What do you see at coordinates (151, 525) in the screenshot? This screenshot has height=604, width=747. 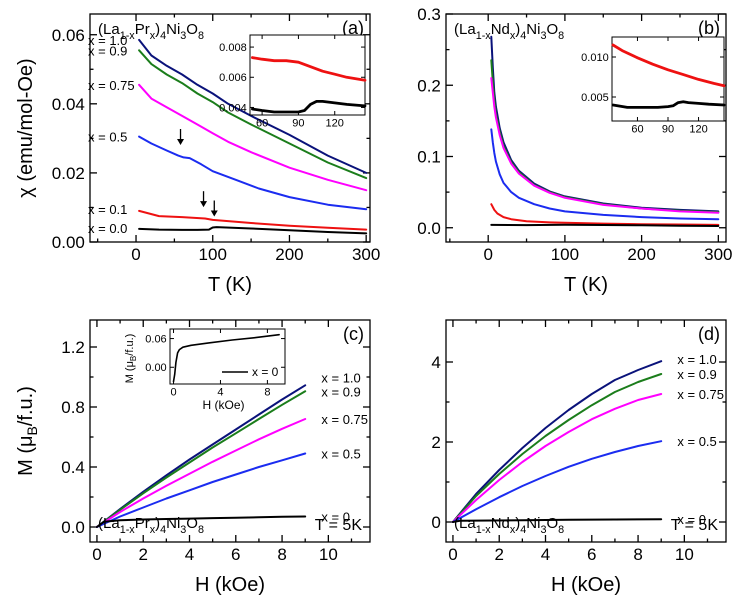 I see `compound-label: (La1-xPrx)4Ni3O8` at bounding box center [151, 525].